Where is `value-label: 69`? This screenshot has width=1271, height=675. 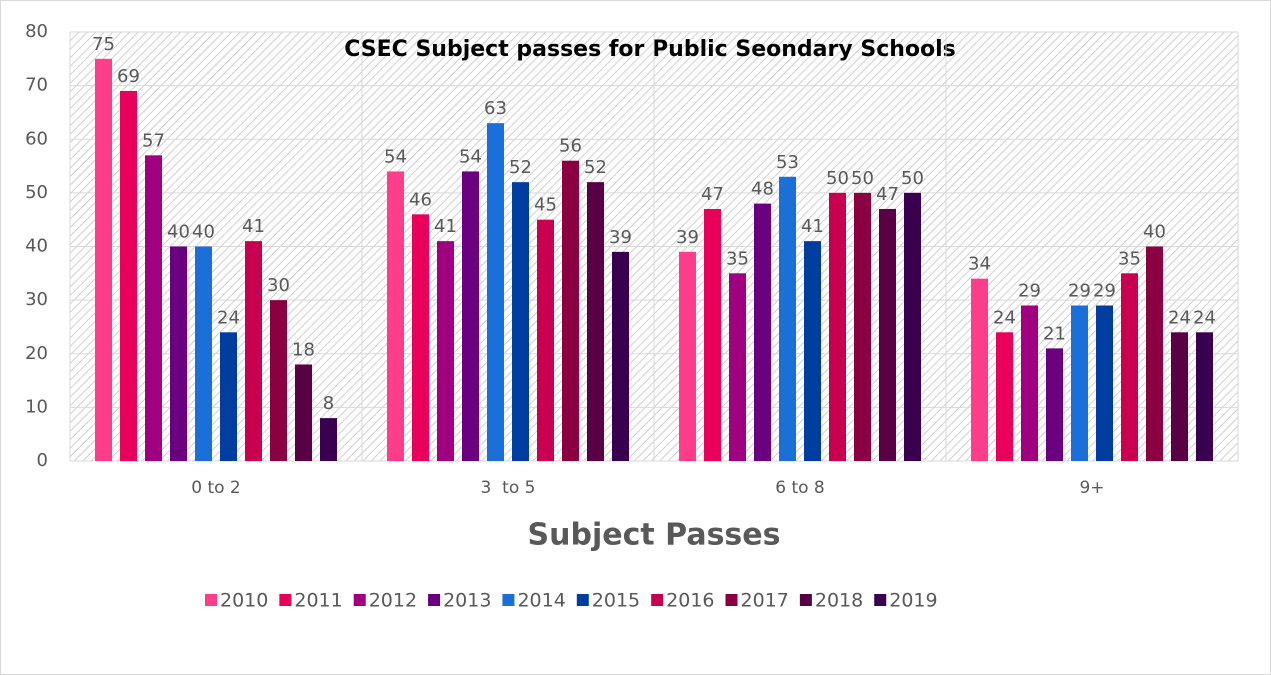
value-label: 69 is located at coordinates (128, 76).